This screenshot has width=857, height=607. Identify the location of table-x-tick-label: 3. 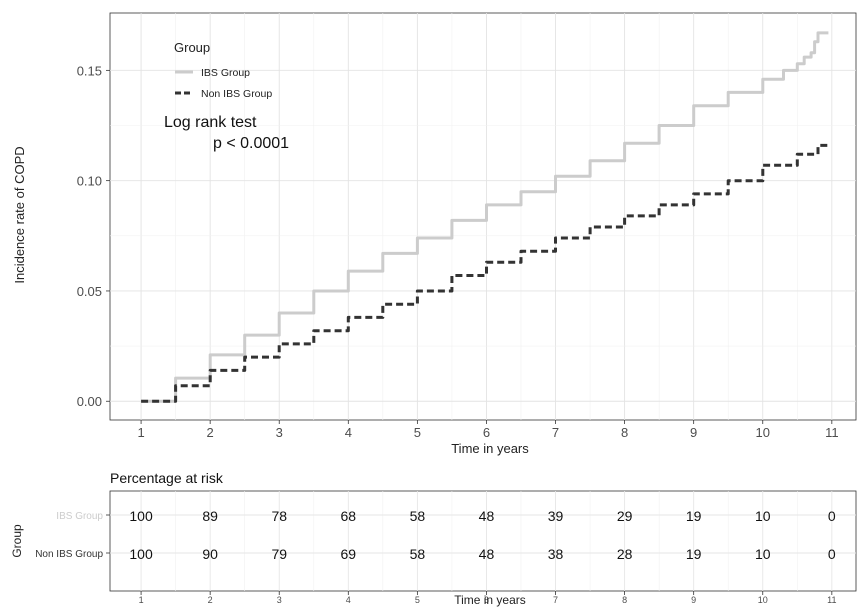
(279, 600).